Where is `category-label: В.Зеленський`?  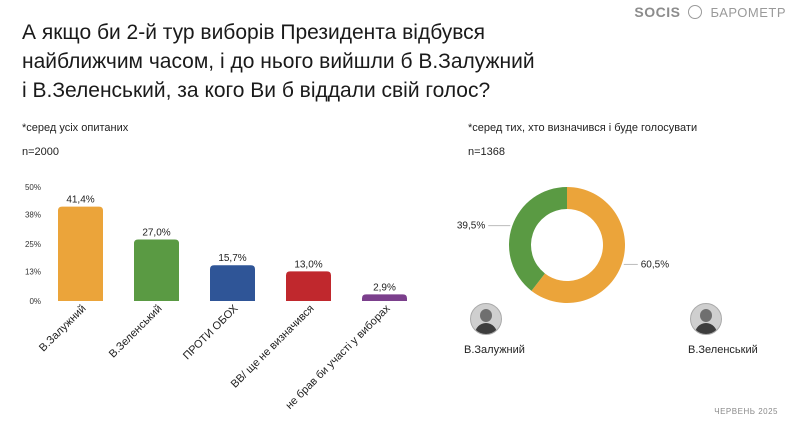
category-label: В.Зеленський is located at coordinates (136, 332).